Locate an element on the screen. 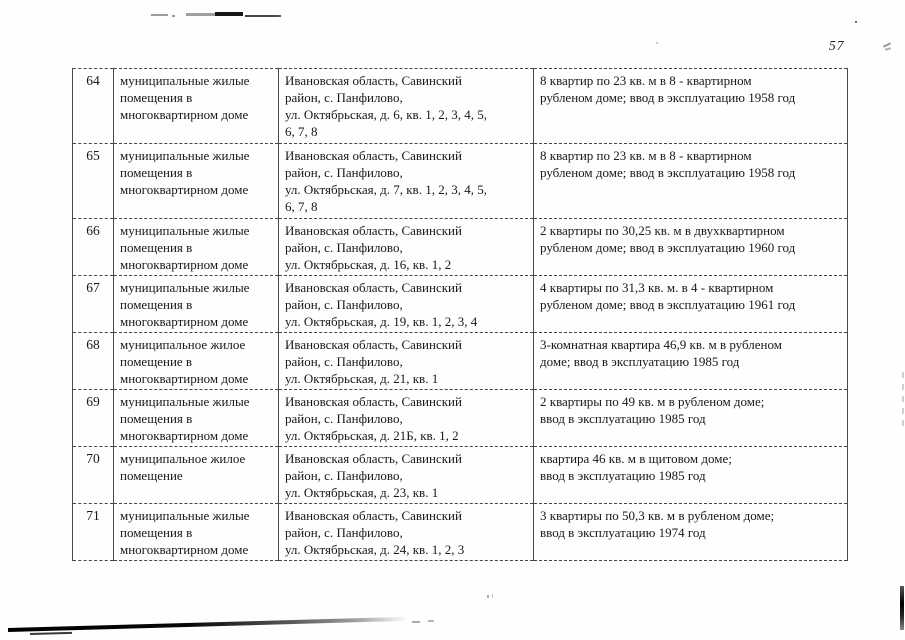 The height and width of the screenshot is (640, 905). scan-artifact-top-line-dark is located at coordinates (229, 14).